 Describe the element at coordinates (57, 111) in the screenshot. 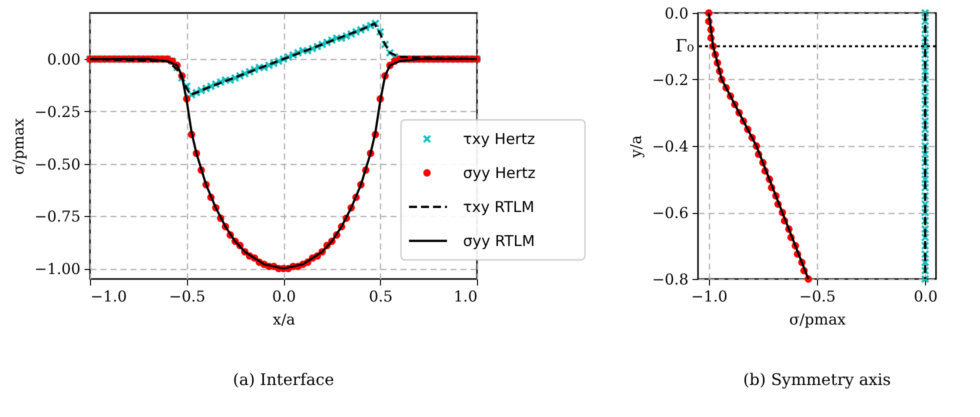

I see `y-tick-label: −0.25` at that location.